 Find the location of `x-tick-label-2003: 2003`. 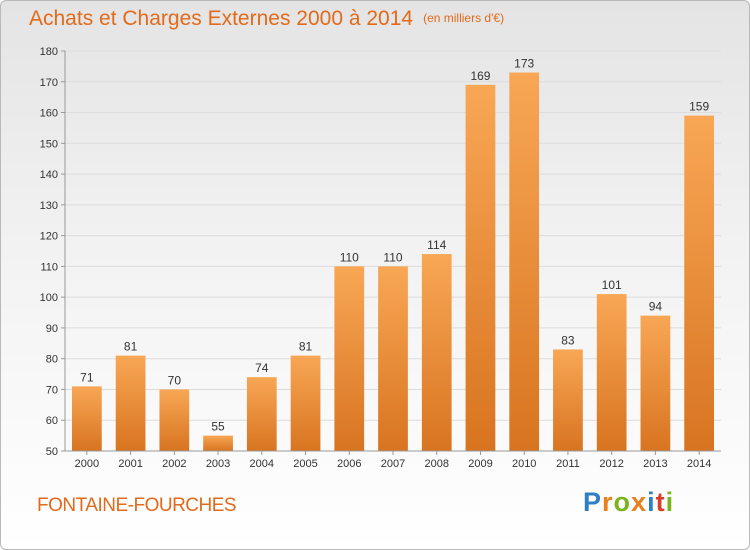

x-tick-label-2003: 2003 is located at coordinates (218, 464).